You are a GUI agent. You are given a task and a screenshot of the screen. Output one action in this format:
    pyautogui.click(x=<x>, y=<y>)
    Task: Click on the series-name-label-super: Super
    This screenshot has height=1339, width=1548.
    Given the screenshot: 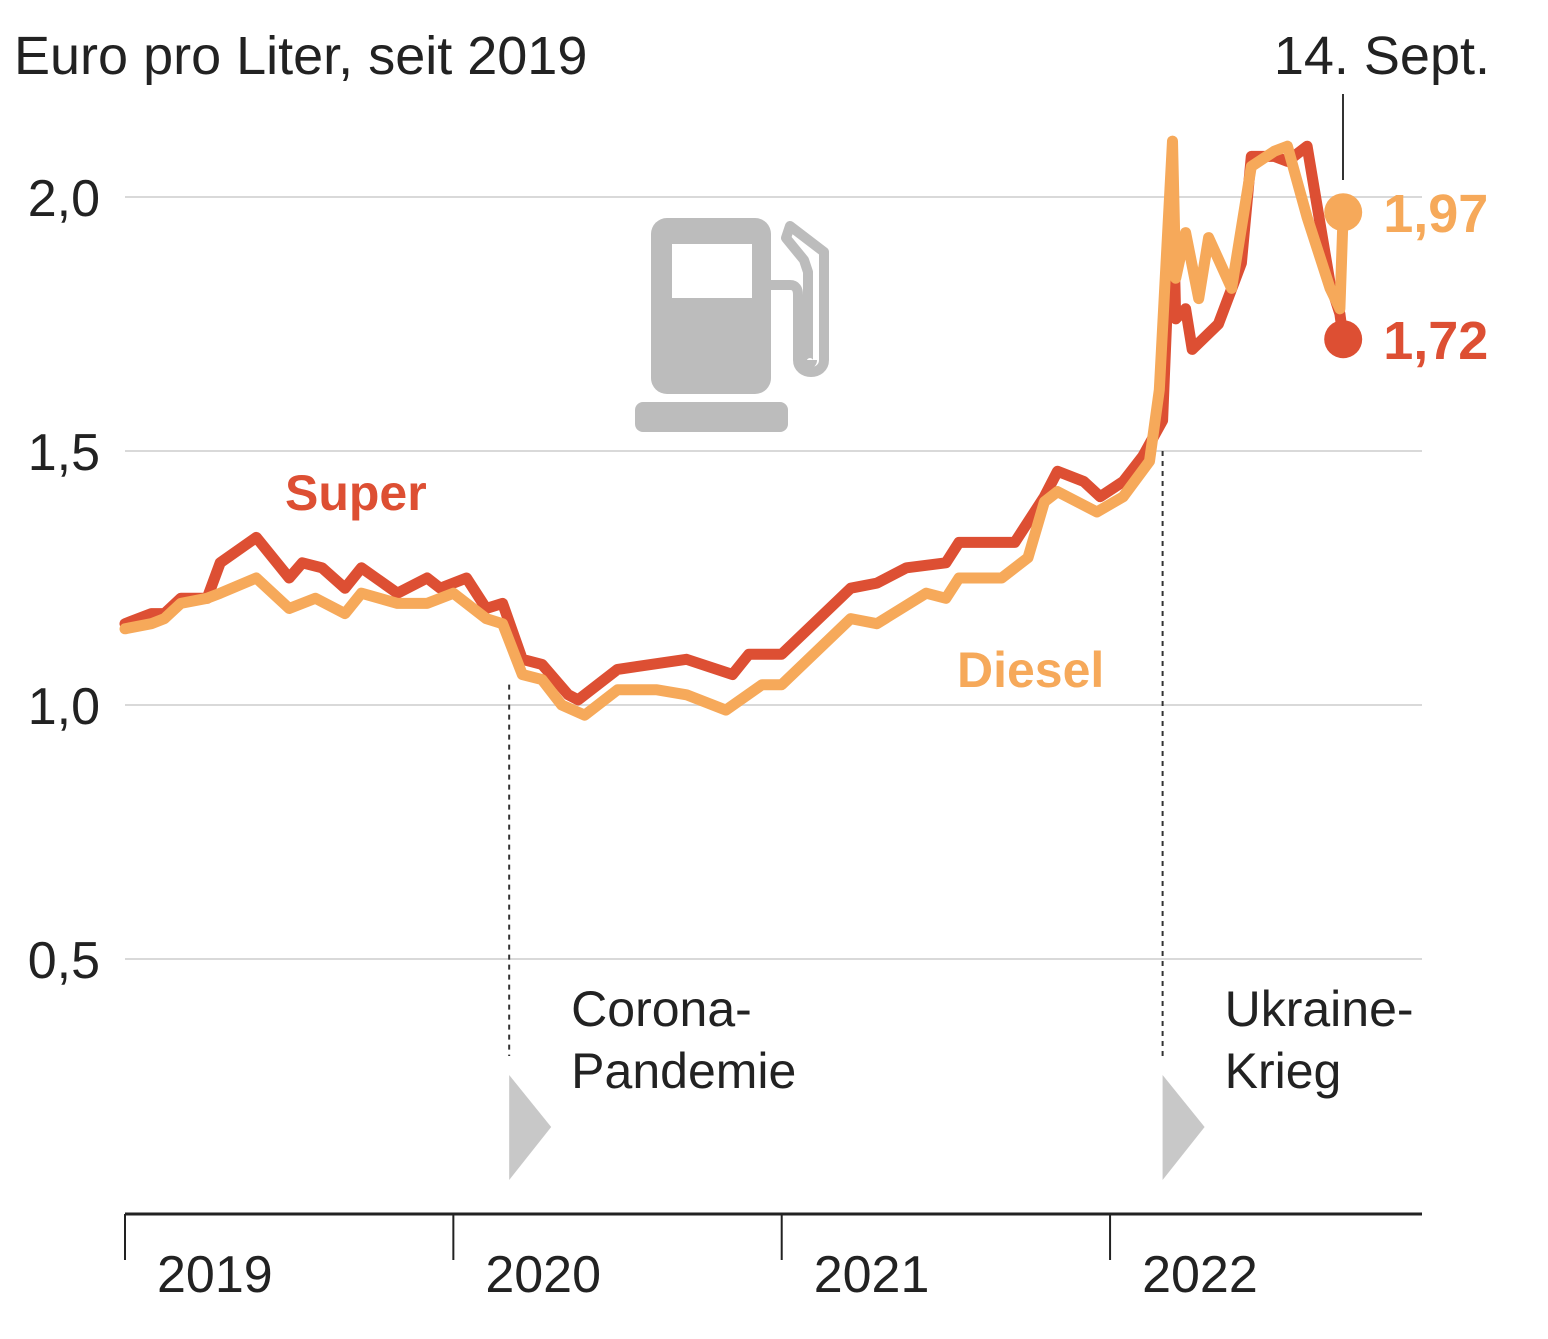 What is the action you would take?
    pyautogui.click(x=356, y=493)
    